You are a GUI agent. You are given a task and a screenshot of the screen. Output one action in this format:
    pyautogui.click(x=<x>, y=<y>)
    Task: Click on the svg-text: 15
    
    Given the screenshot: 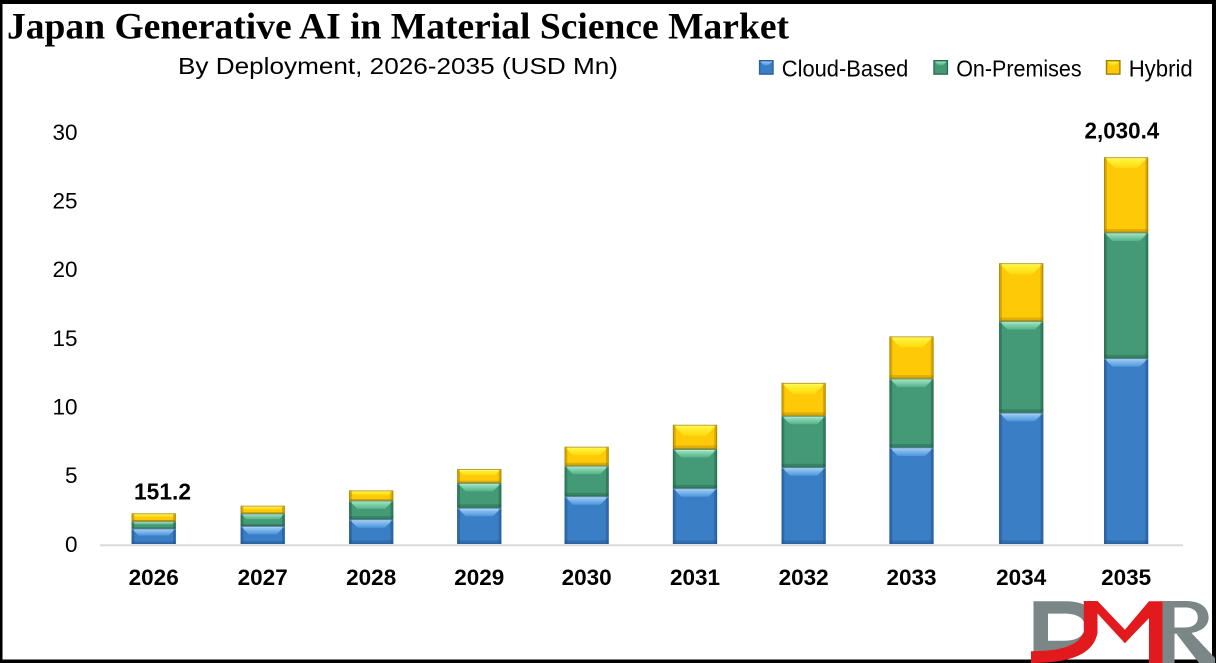 What is the action you would take?
    pyautogui.click(x=64, y=338)
    